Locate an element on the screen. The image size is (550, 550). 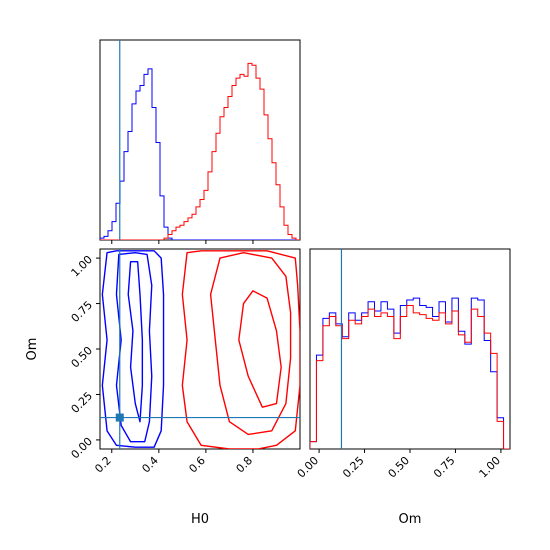
truth-marker is located at coordinates (119, 417).